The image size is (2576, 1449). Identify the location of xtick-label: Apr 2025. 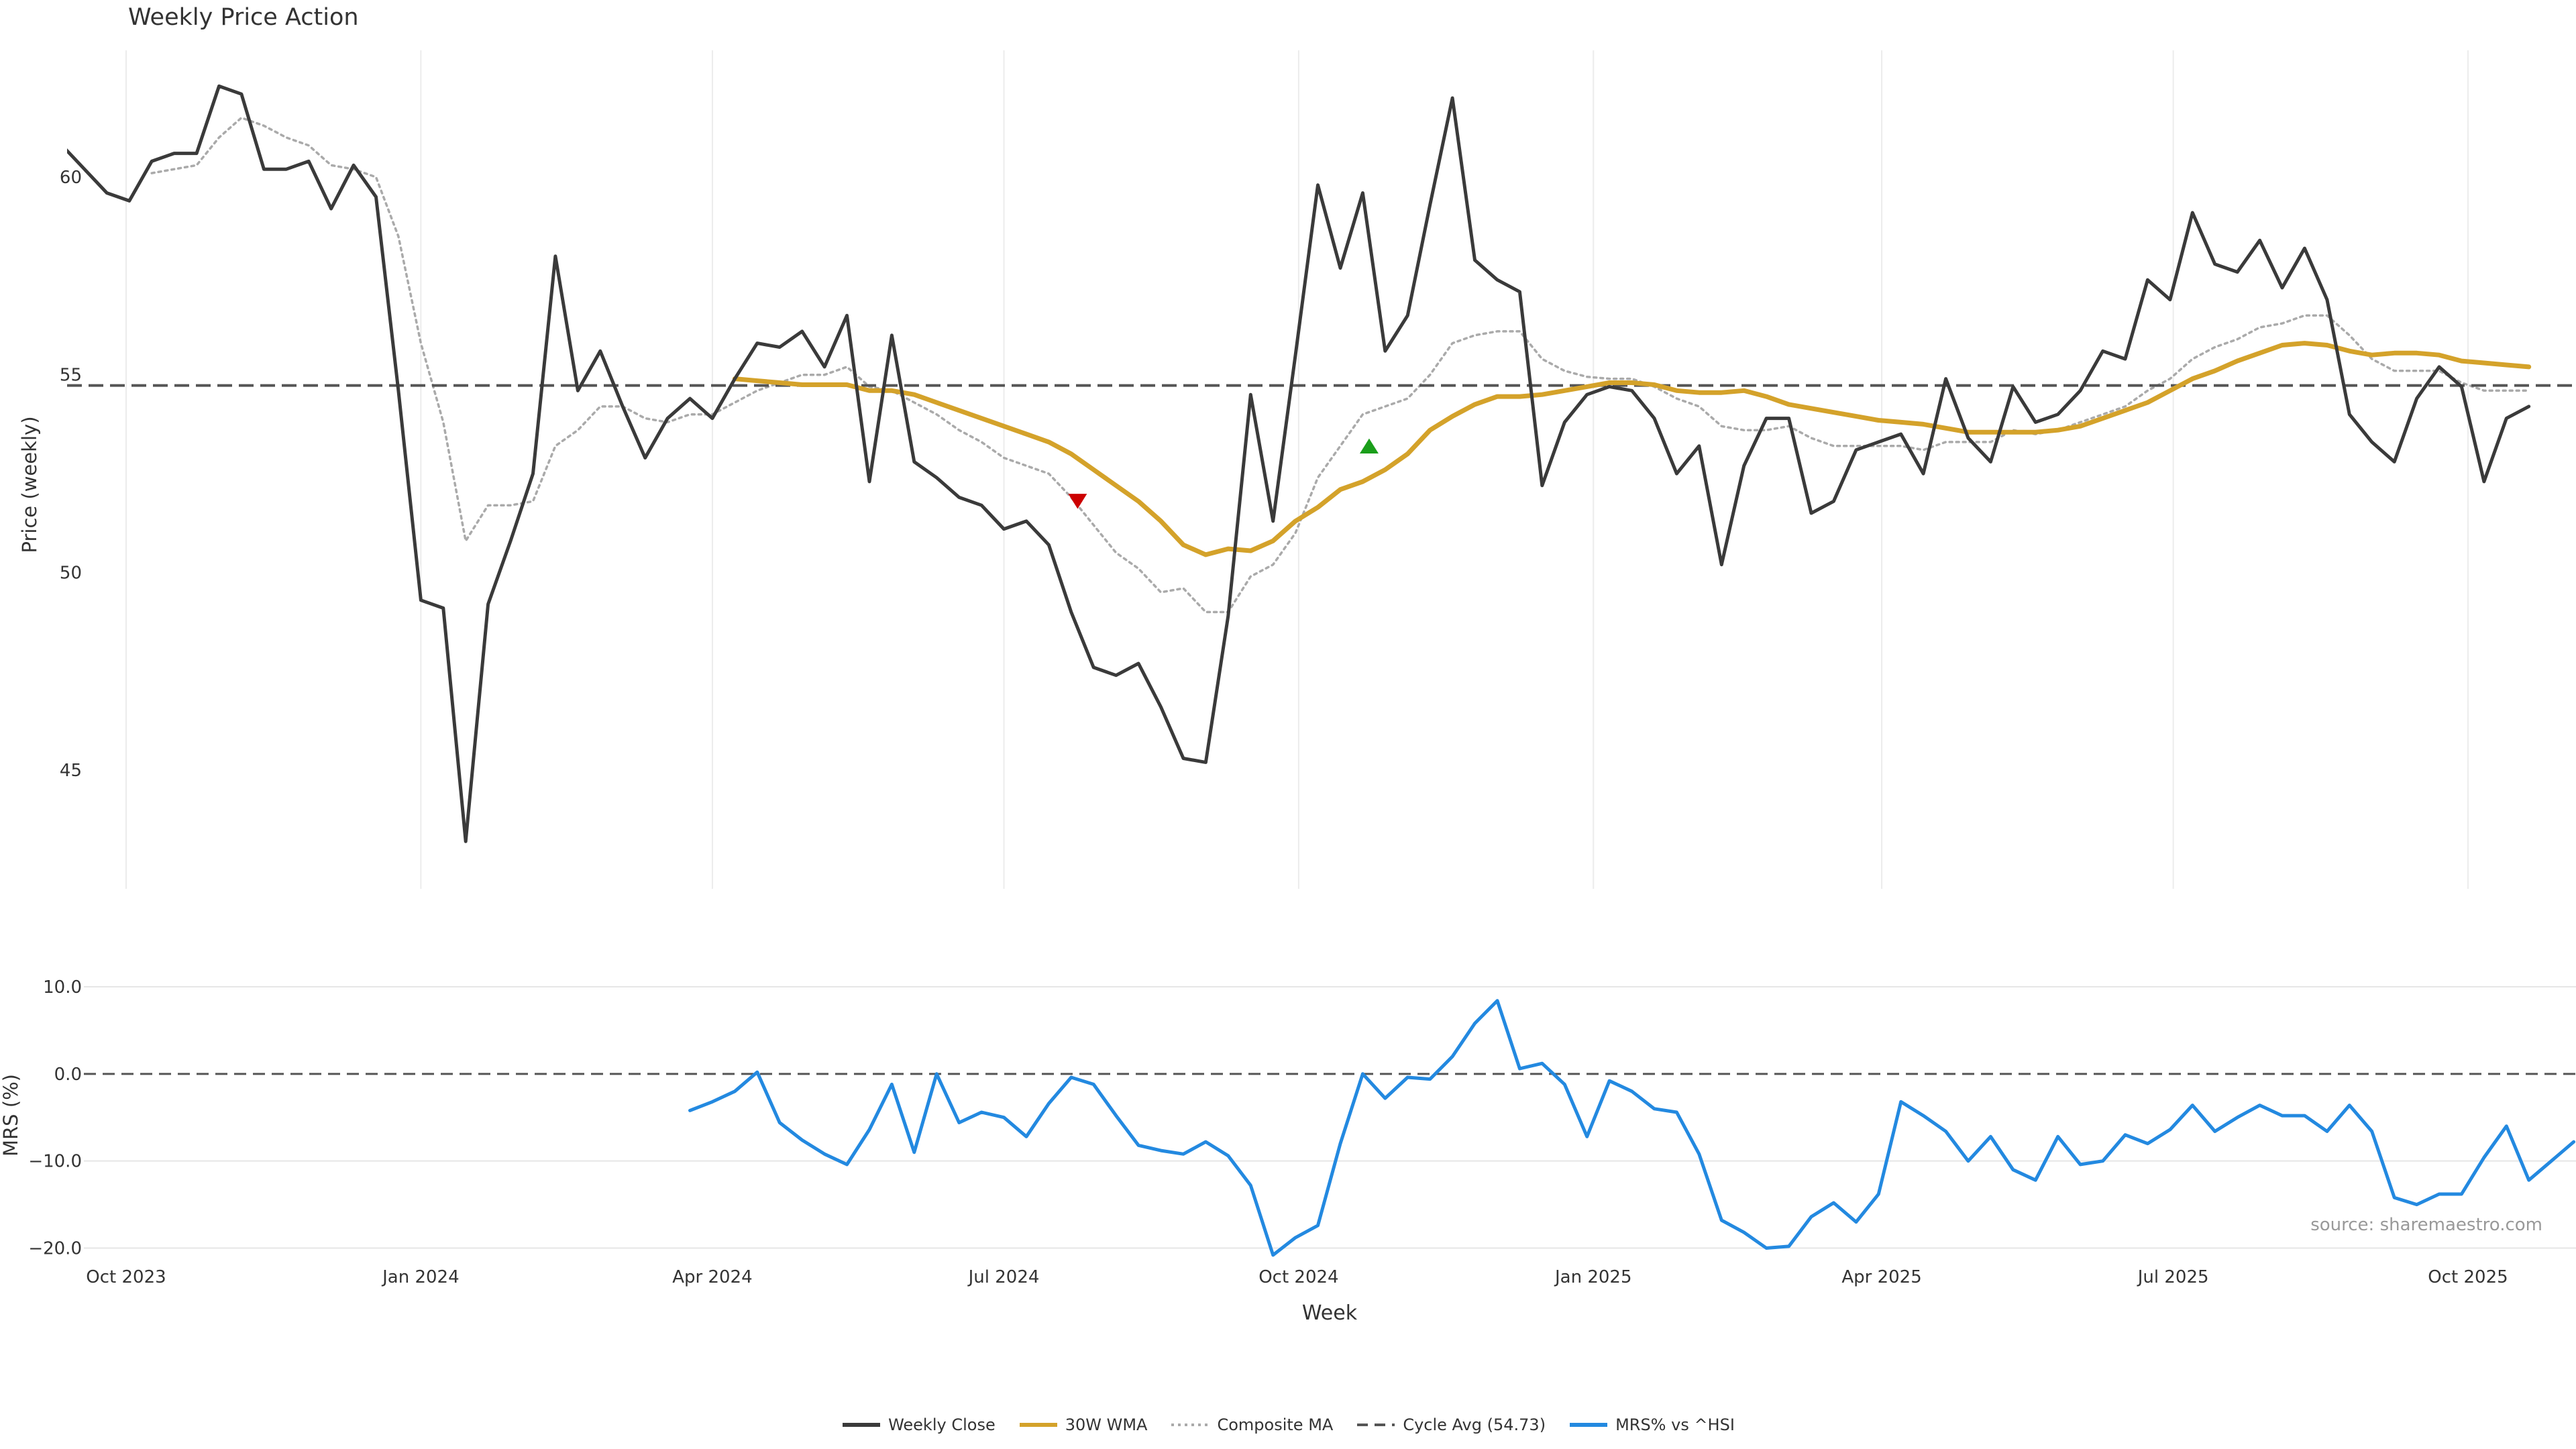
(1881, 1277).